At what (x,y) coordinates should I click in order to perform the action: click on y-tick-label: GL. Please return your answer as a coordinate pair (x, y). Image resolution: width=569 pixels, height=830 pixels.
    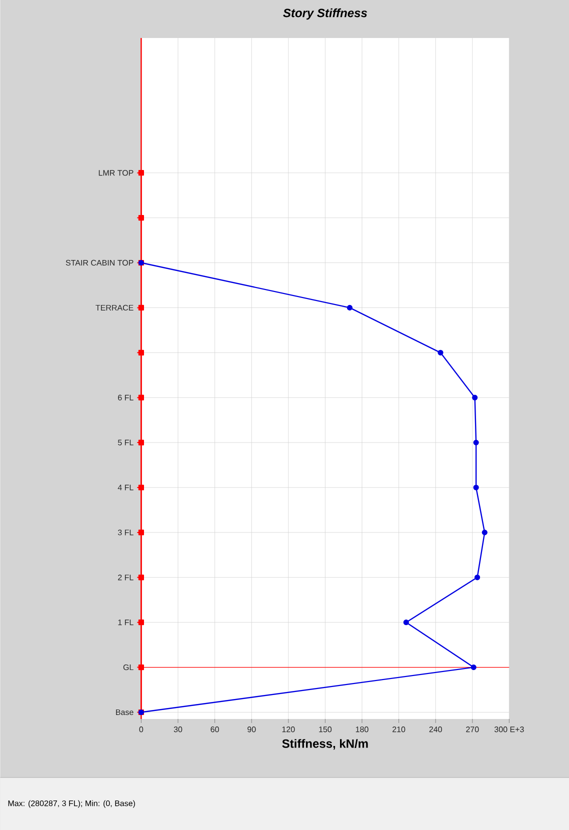
    Looking at the image, I should click on (128, 667).